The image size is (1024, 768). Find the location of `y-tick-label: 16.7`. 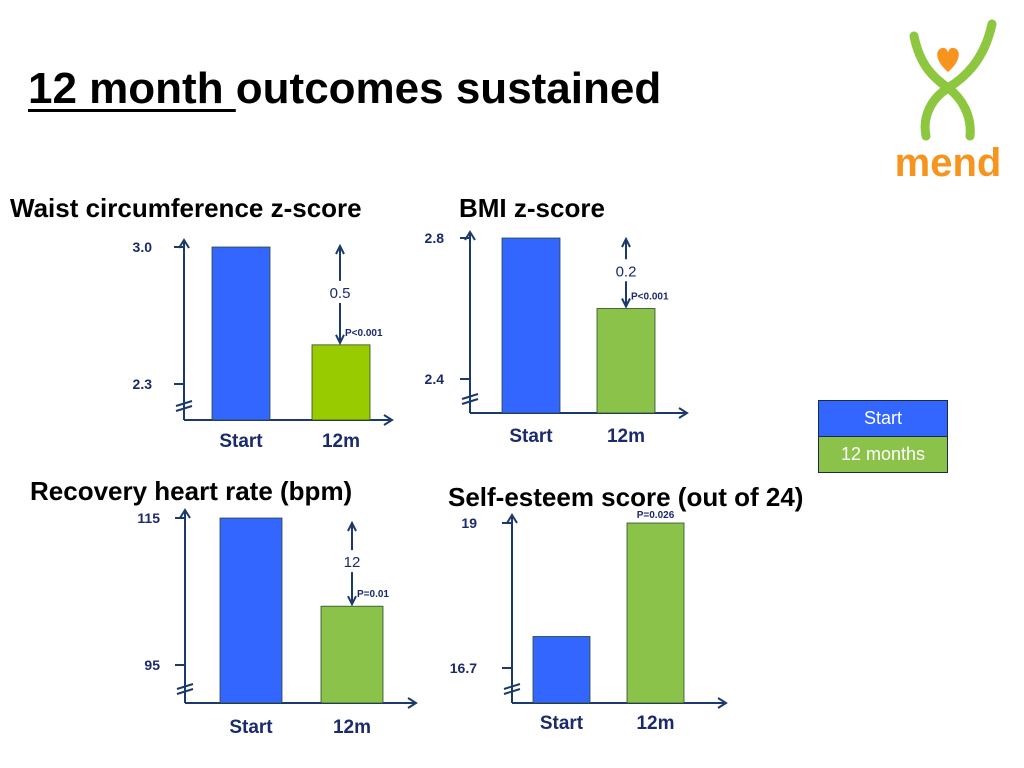

y-tick-label: 16.7 is located at coordinates (463, 668).